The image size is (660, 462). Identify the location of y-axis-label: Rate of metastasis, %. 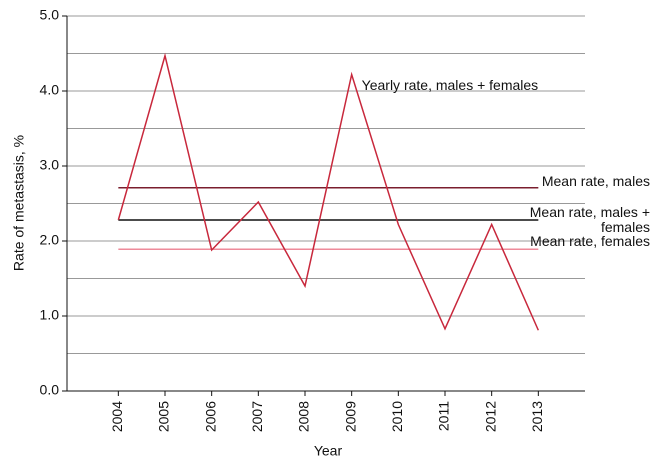
(19, 203).